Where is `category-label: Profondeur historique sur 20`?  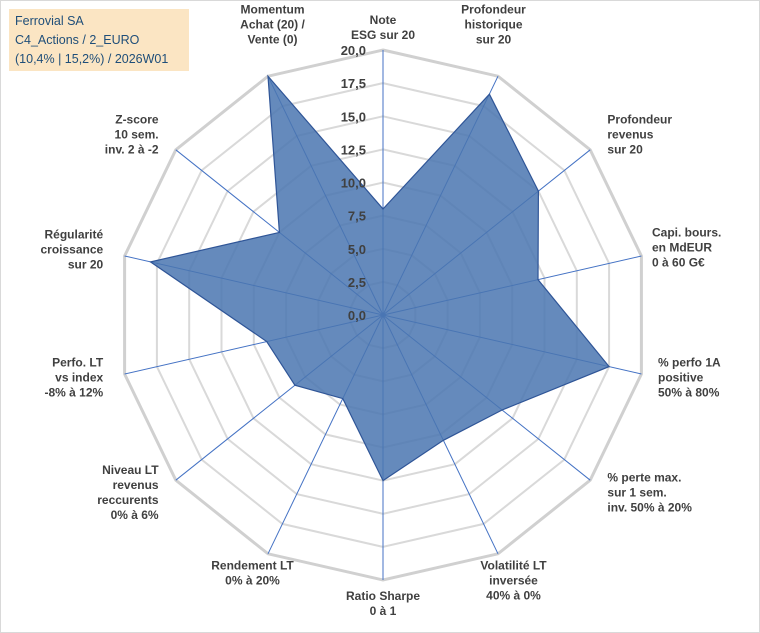 category-label: Profondeur historique sur 20 is located at coordinates (493, 24).